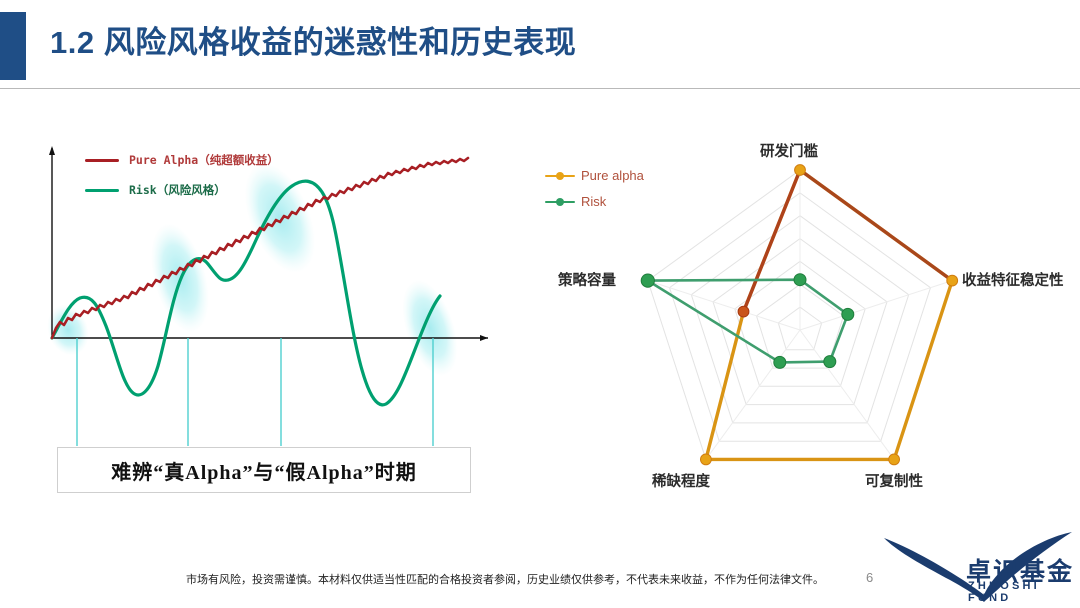 This screenshot has height=608, width=1080. What do you see at coordinates (177, 190) in the screenshot?
I see `legend-label-risk: Risk（风险风格）` at bounding box center [177, 190].